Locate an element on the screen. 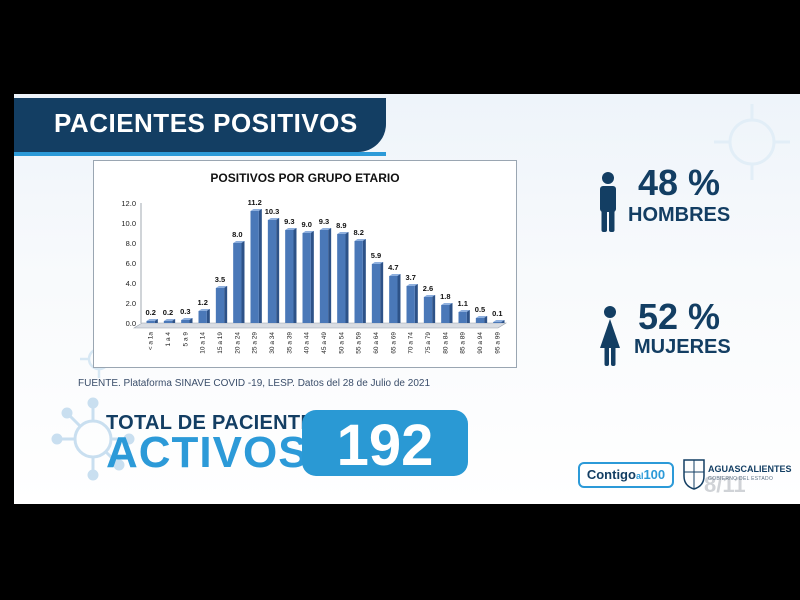 Image resolution: width=800 pixels, height=600 pixels. x-tick-label: 70 a 74 is located at coordinates (411, 343).